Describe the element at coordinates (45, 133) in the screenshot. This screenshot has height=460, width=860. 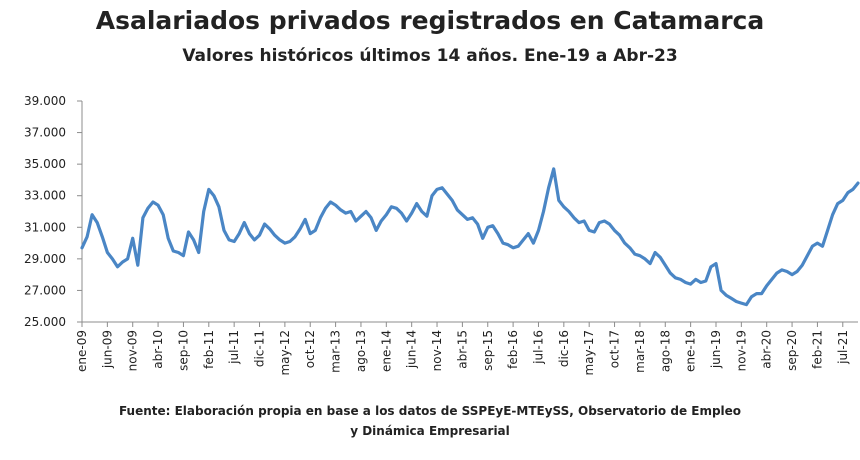
I see `y-tick-label: 37.000` at that location.